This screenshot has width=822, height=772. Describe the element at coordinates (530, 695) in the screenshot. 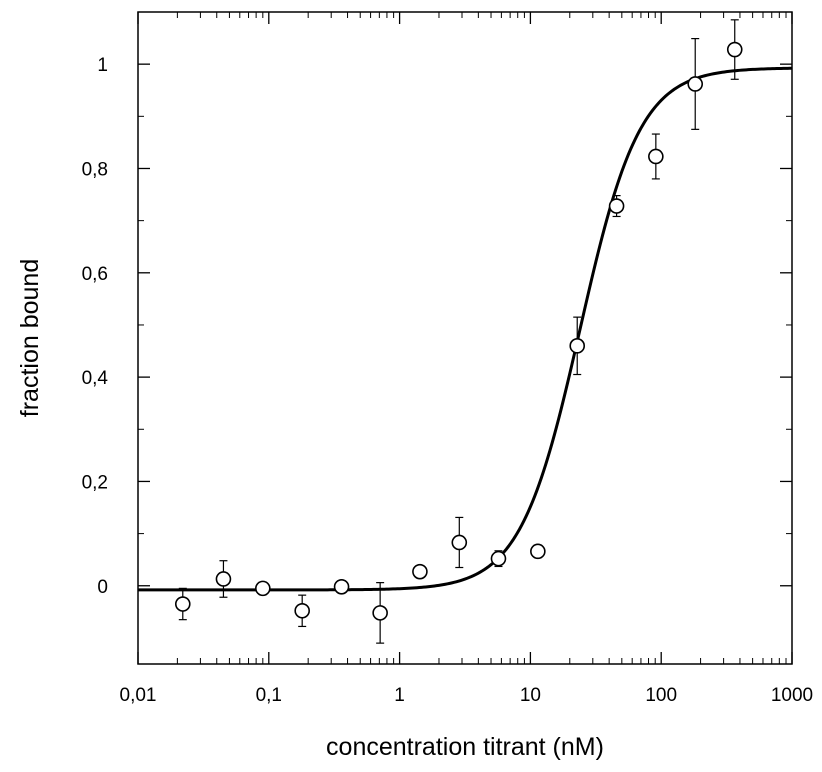

I see `x-tick-label: 10` at that location.